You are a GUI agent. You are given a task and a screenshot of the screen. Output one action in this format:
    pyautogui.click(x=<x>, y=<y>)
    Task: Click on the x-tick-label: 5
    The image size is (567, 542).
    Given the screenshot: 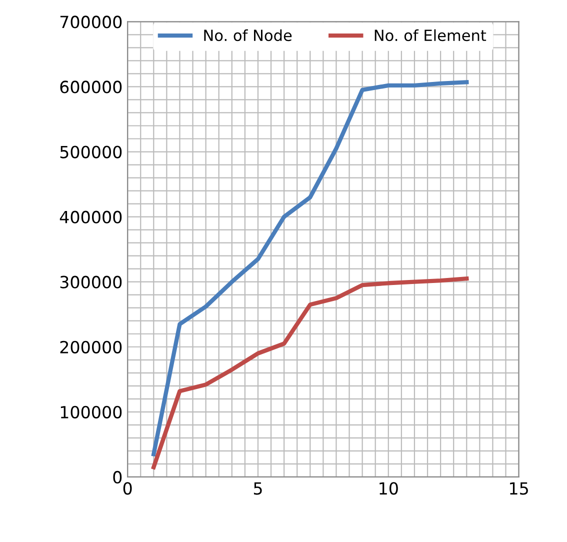 What is the action you would take?
    pyautogui.click(x=258, y=488)
    